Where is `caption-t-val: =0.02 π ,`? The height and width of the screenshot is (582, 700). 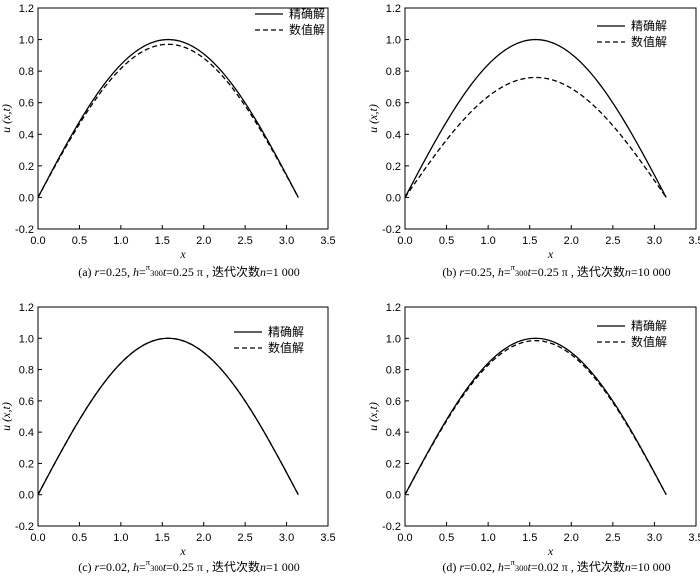 caption-t-val: =0.02 π , is located at coordinates (554, 567).